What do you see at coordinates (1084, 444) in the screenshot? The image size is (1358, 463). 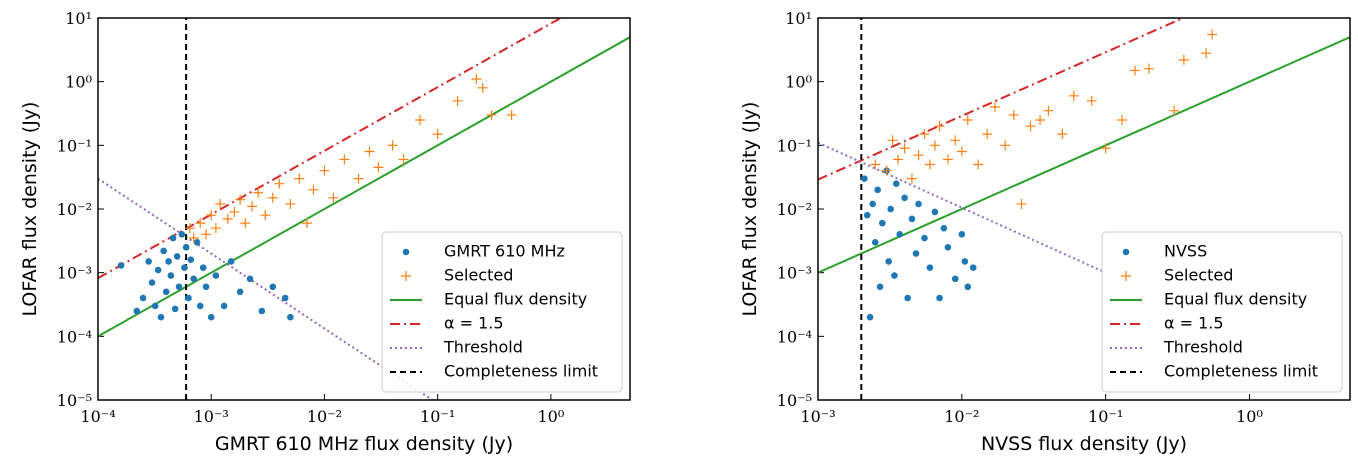 I see `x-axis-label: NVSS flux density (Jy)` at bounding box center [1084, 444].